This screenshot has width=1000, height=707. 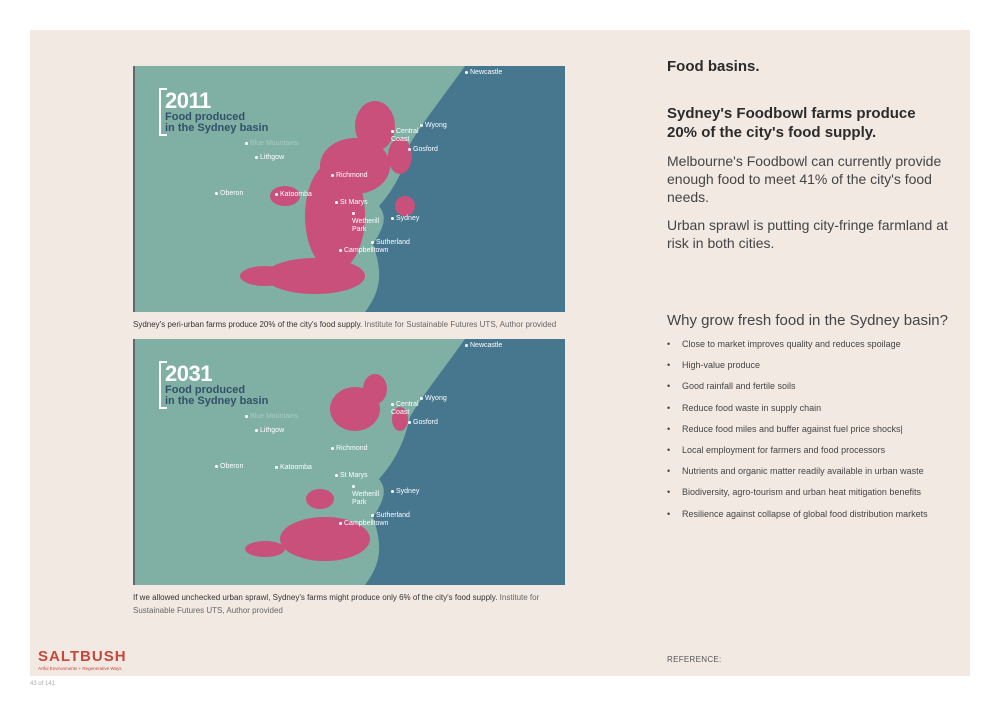 What do you see at coordinates (807, 320) in the screenshot?
I see `section-heading: Why grow fresh food in the Sydney basin?` at bounding box center [807, 320].